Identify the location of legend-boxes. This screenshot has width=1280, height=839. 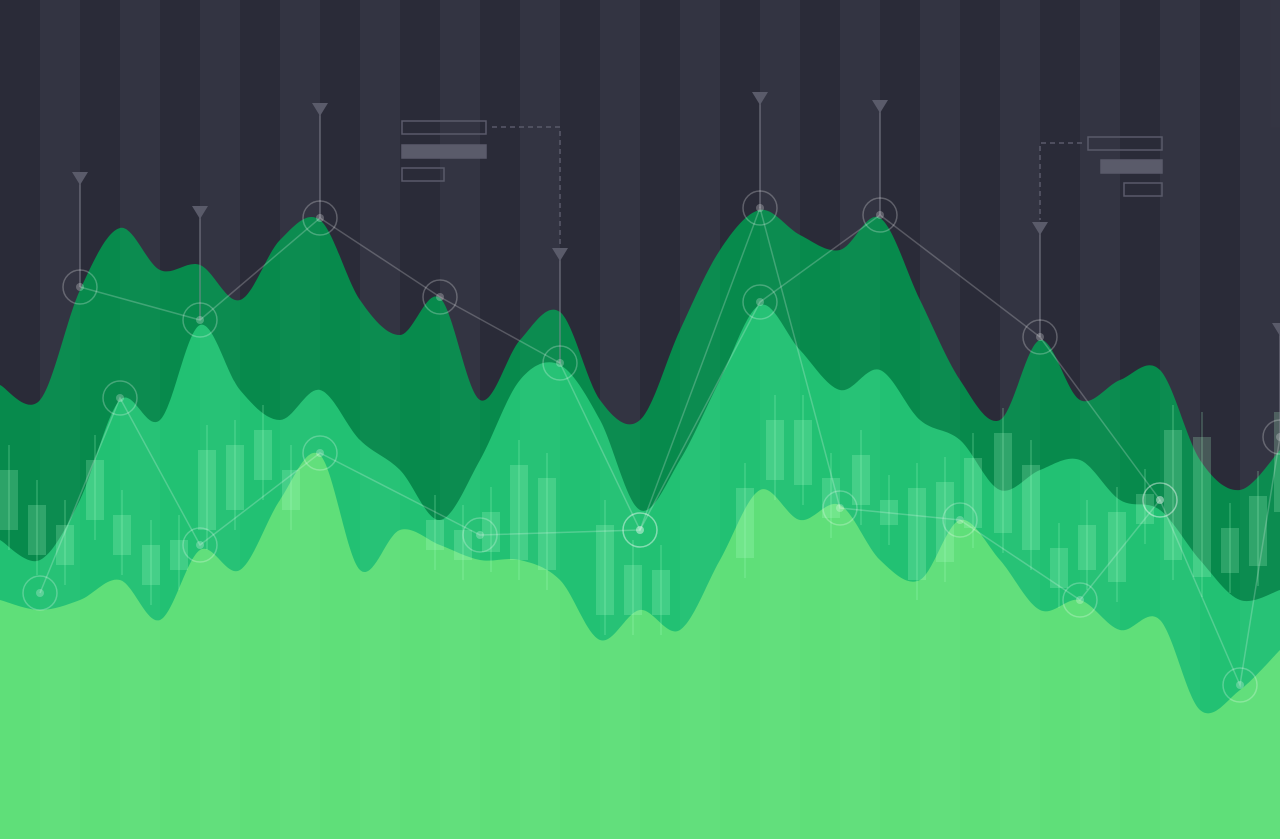
(782, 182).